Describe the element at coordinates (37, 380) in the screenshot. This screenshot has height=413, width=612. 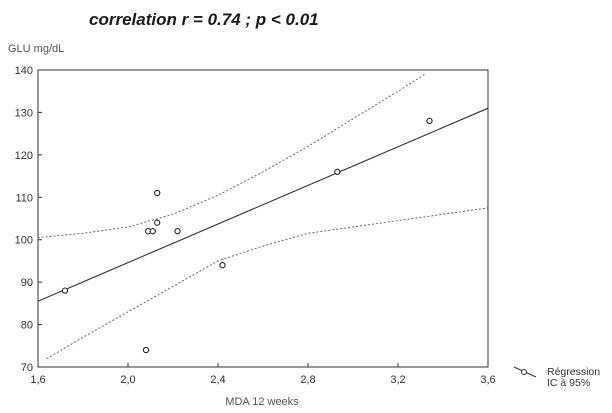
I see `x-tick-label: 1,6` at that location.